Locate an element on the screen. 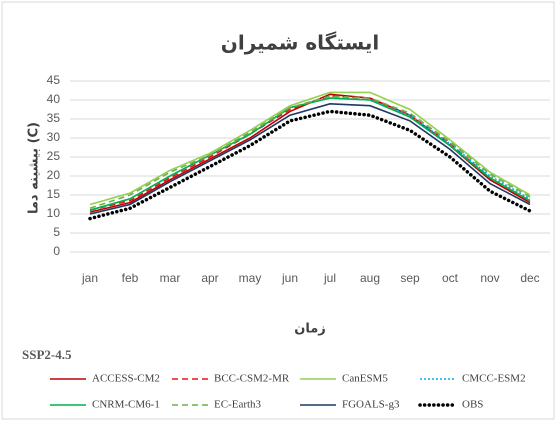 Image resolution: width=556 pixels, height=421 pixels. x-tick-label: nov is located at coordinates (489, 278).